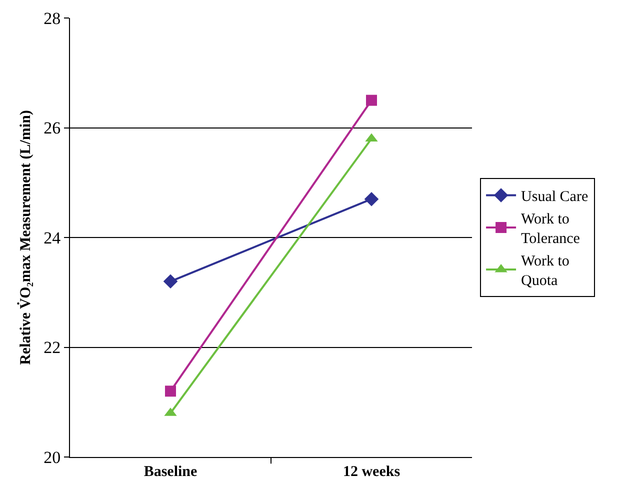 This screenshot has height=495, width=642. What do you see at coordinates (53, 238) in the screenshot?
I see `y-tick-label: 24` at bounding box center [53, 238].